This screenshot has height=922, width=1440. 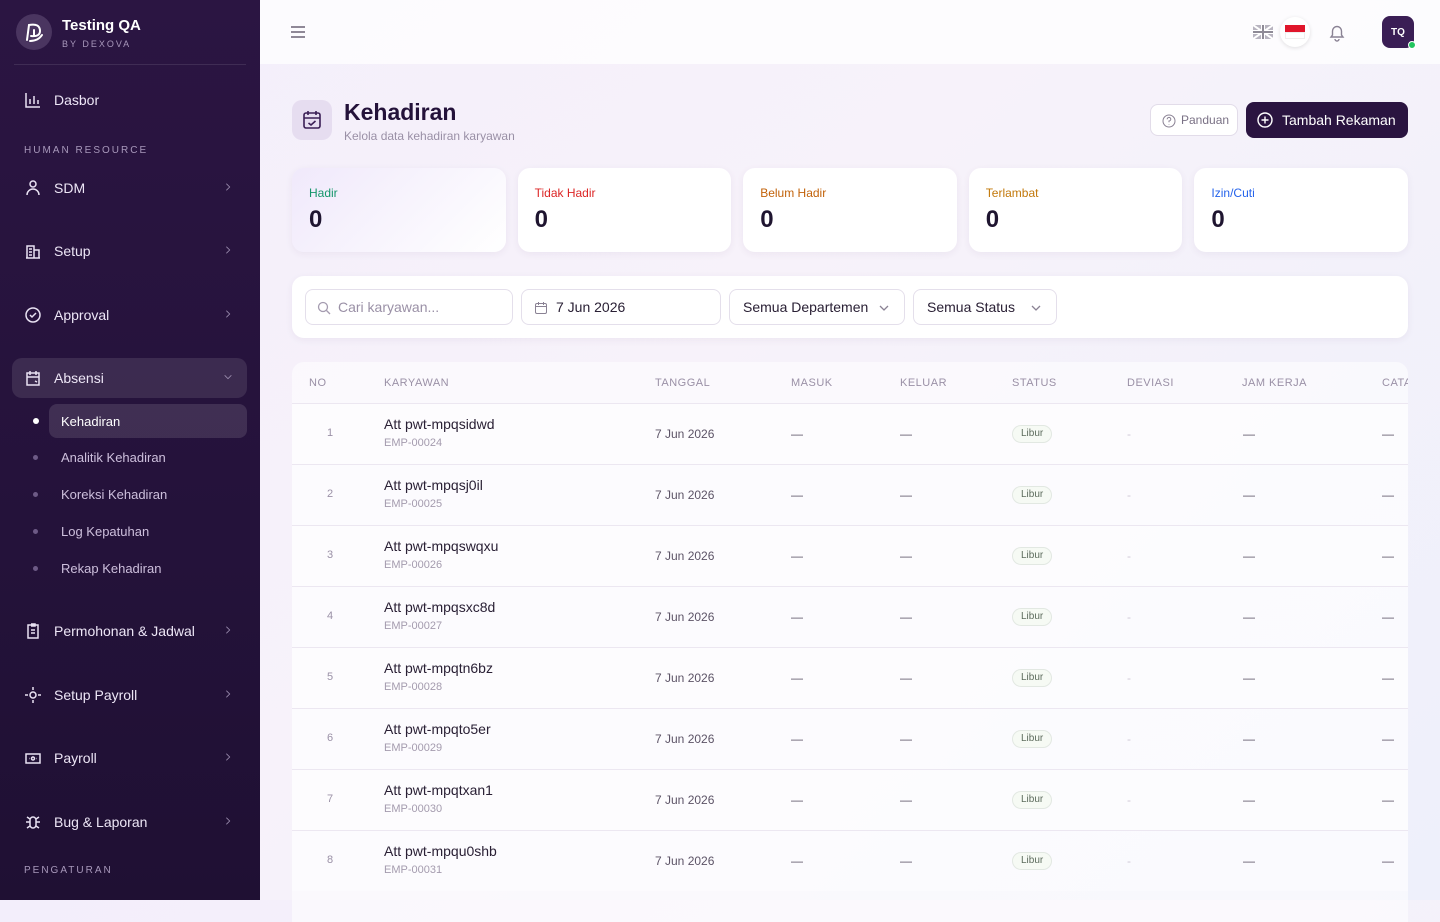 What do you see at coordinates (111, 568) in the screenshot?
I see `submenu-item: Rekap Kehadiran` at bounding box center [111, 568].